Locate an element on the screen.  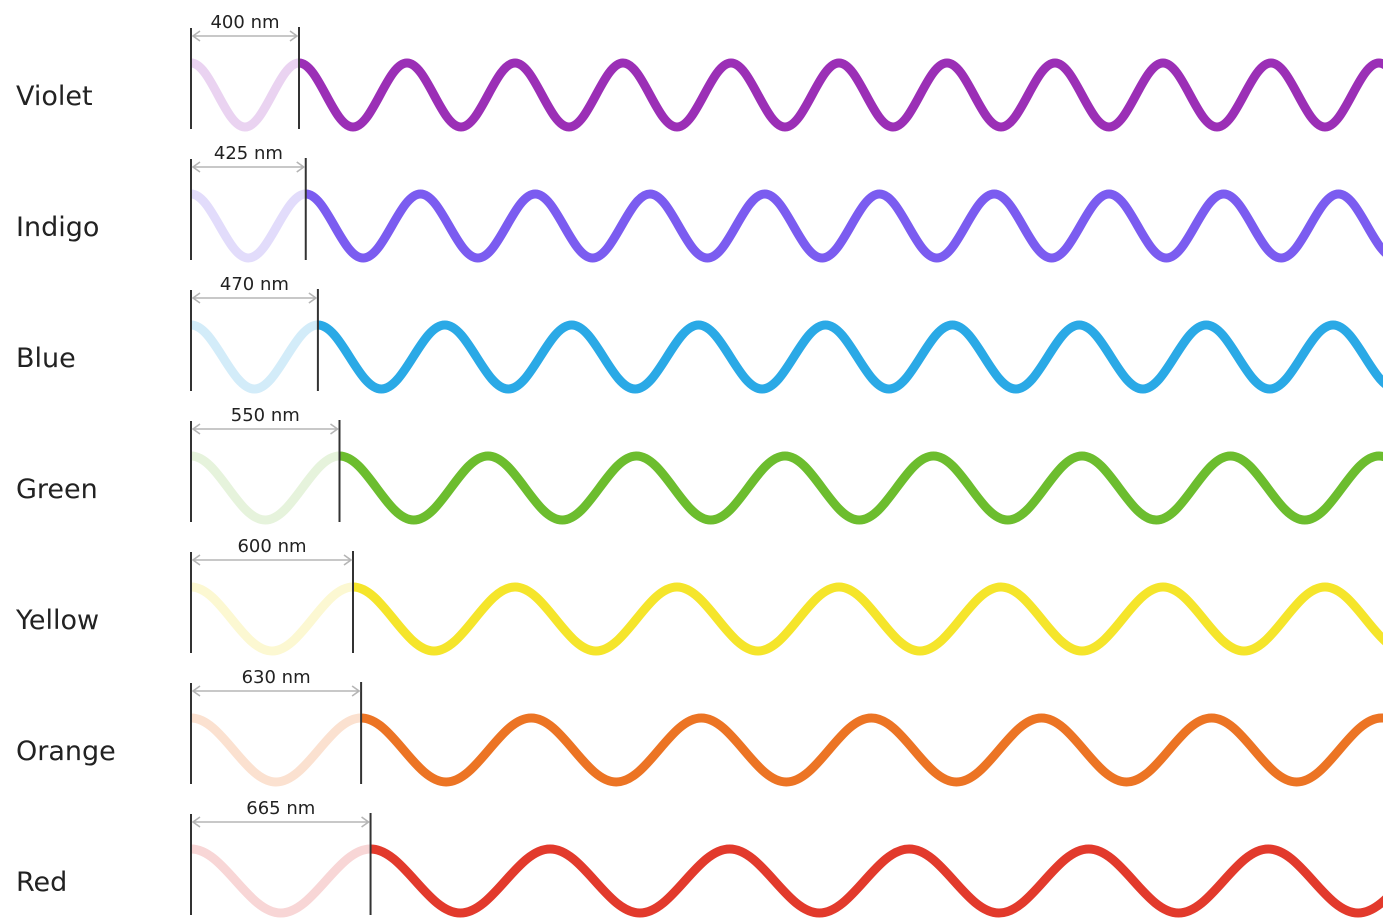
row-red: Red 665 nm is located at coordinates (699, 858).